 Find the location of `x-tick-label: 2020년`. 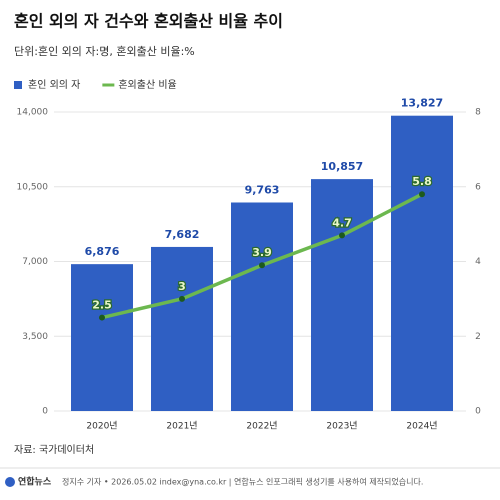

x-tick-label: 2020년 is located at coordinates (101, 426).